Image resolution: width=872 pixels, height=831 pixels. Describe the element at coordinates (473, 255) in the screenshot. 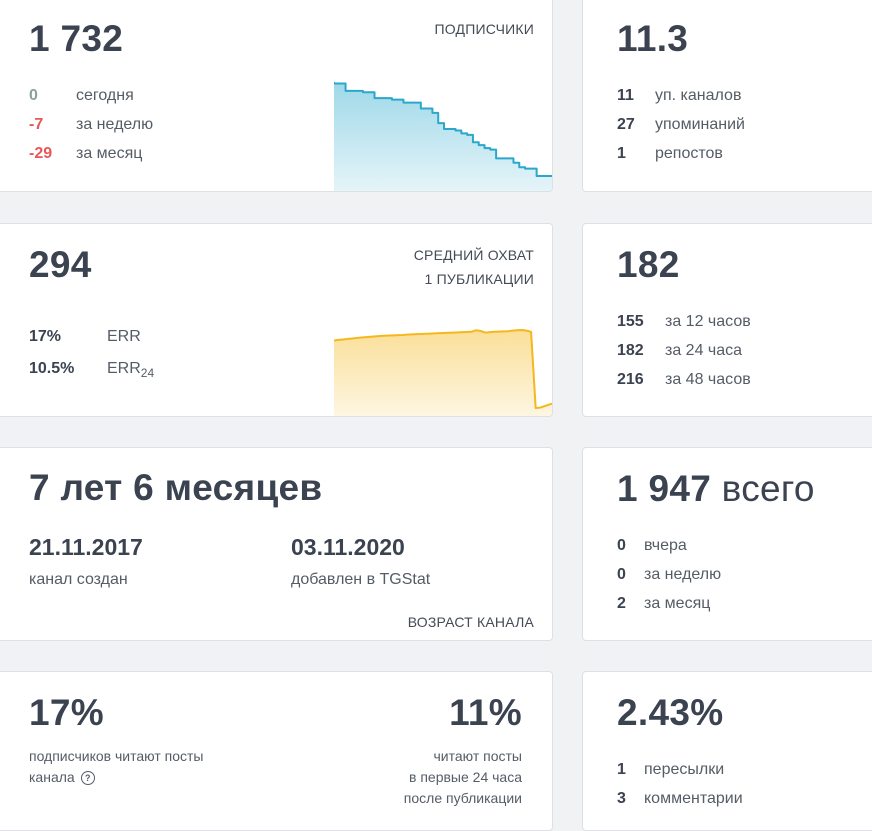

I see `reach-caption-line1: СРЕДНИЙ ОХВАТ` at that location.